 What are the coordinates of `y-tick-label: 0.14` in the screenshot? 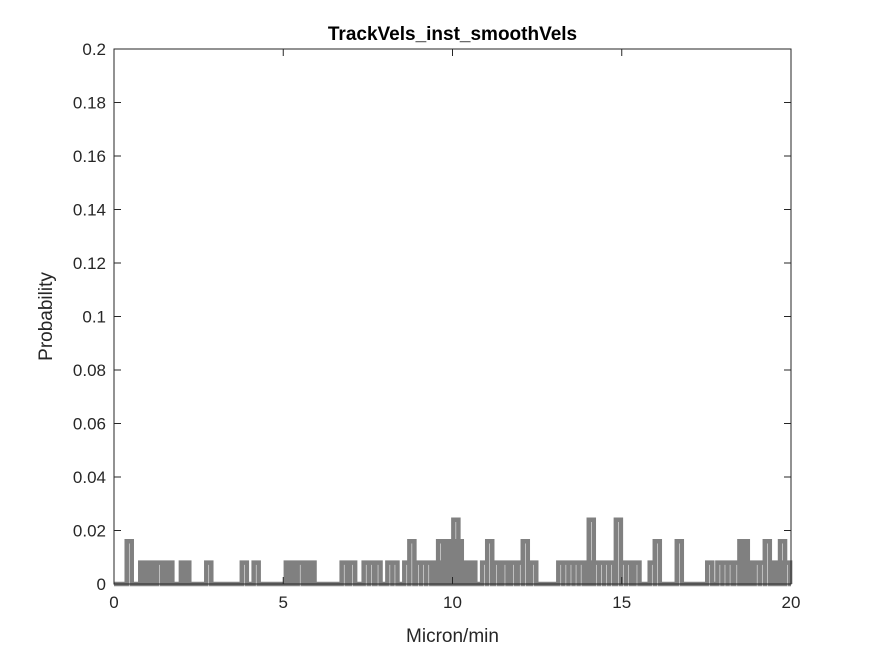 It's located at (89, 210).